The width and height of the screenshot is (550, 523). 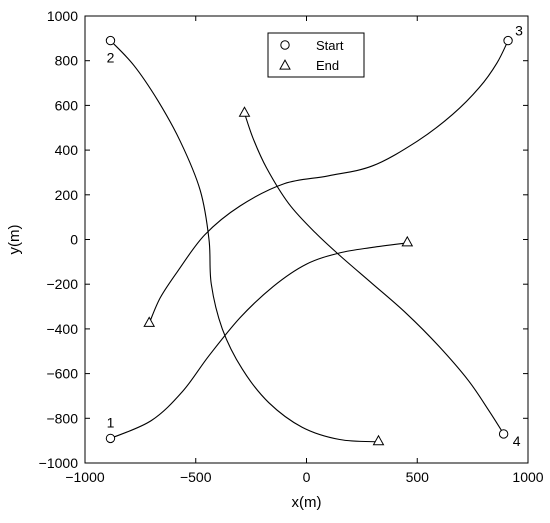 I want to click on y-tick-label: −800, so click(x=62, y=418).